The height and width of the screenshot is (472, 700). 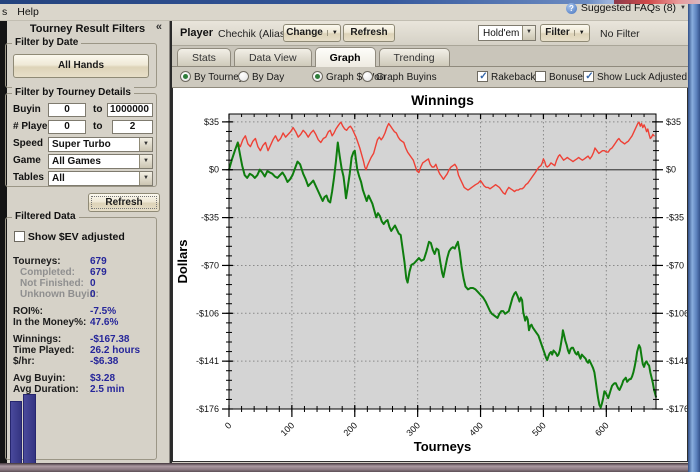 What do you see at coordinates (501, 33) in the screenshot?
I see `game-type-value: Hold'em` at bounding box center [501, 33].